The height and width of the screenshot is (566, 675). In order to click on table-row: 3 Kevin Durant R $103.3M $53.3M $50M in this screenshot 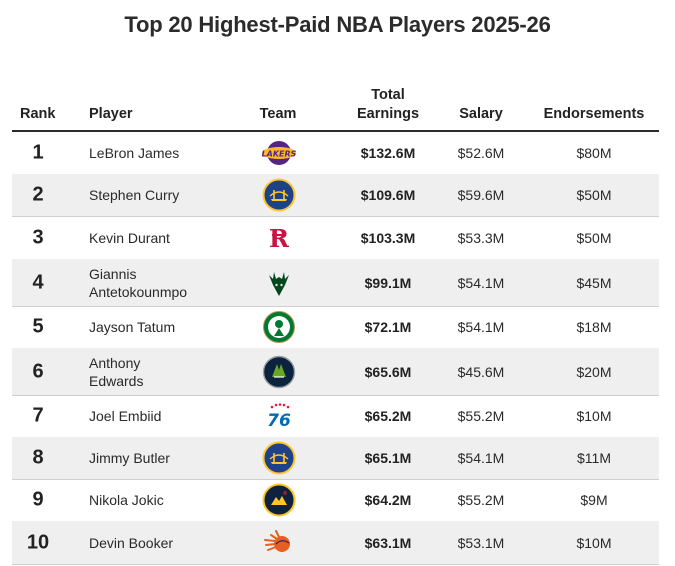, I will do `click(335, 238)`.